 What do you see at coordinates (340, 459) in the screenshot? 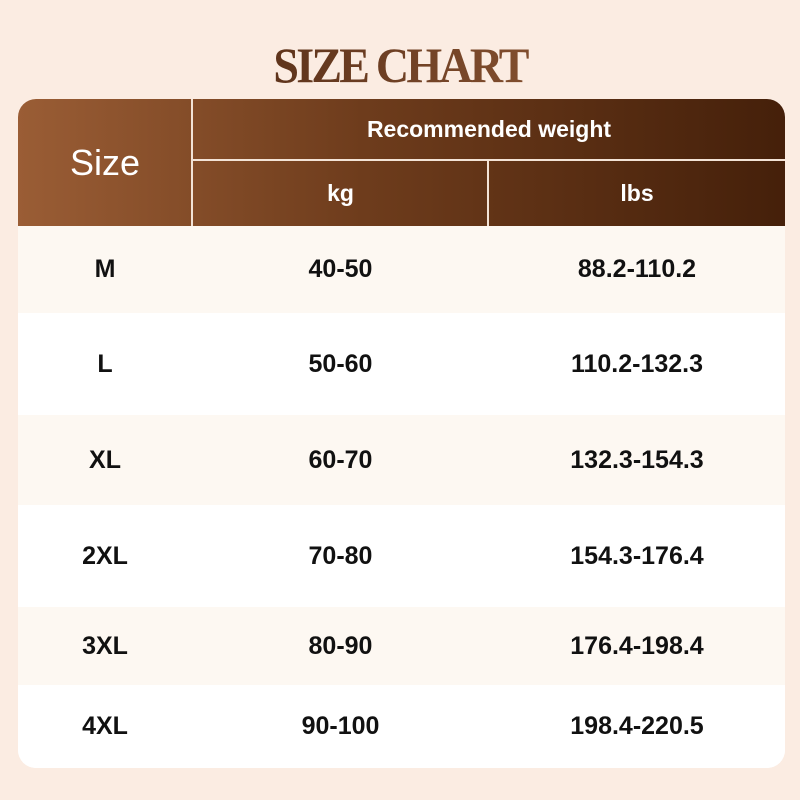
I see `cell-kg: 60-70` at bounding box center [340, 459].